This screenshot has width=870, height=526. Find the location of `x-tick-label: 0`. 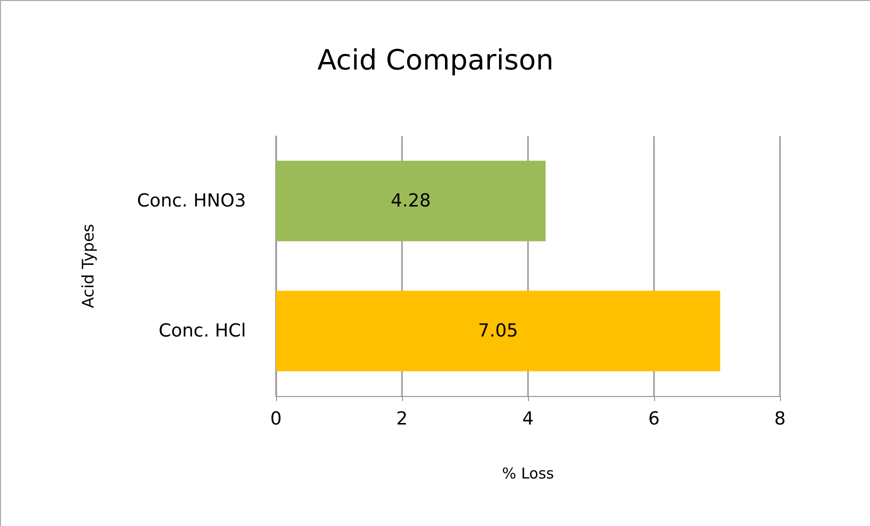

x-tick-label: 0 is located at coordinates (276, 419).